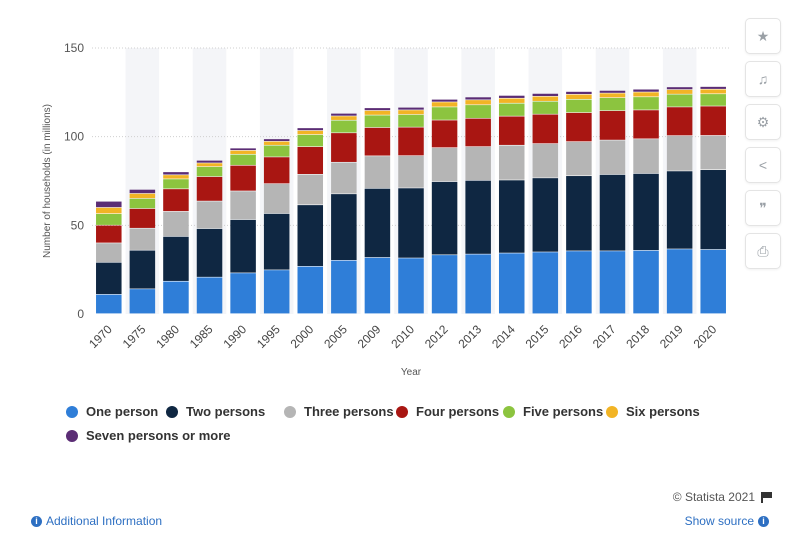  I want to click on star-icon: ★, so click(763, 36).